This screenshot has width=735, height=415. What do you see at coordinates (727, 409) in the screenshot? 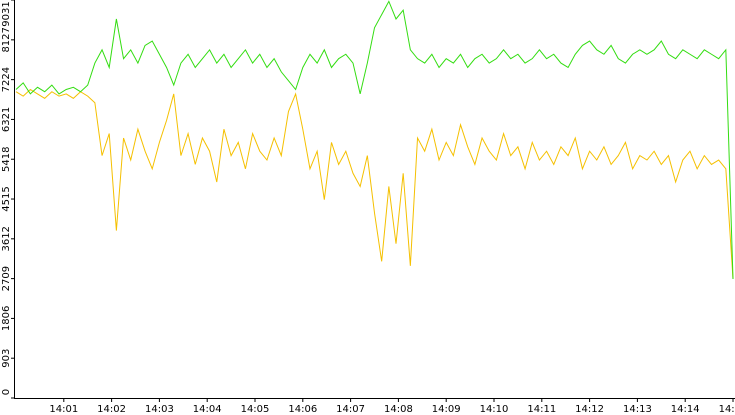
I see `x-tick-label: 14:15` at bounding box center [727, 409].